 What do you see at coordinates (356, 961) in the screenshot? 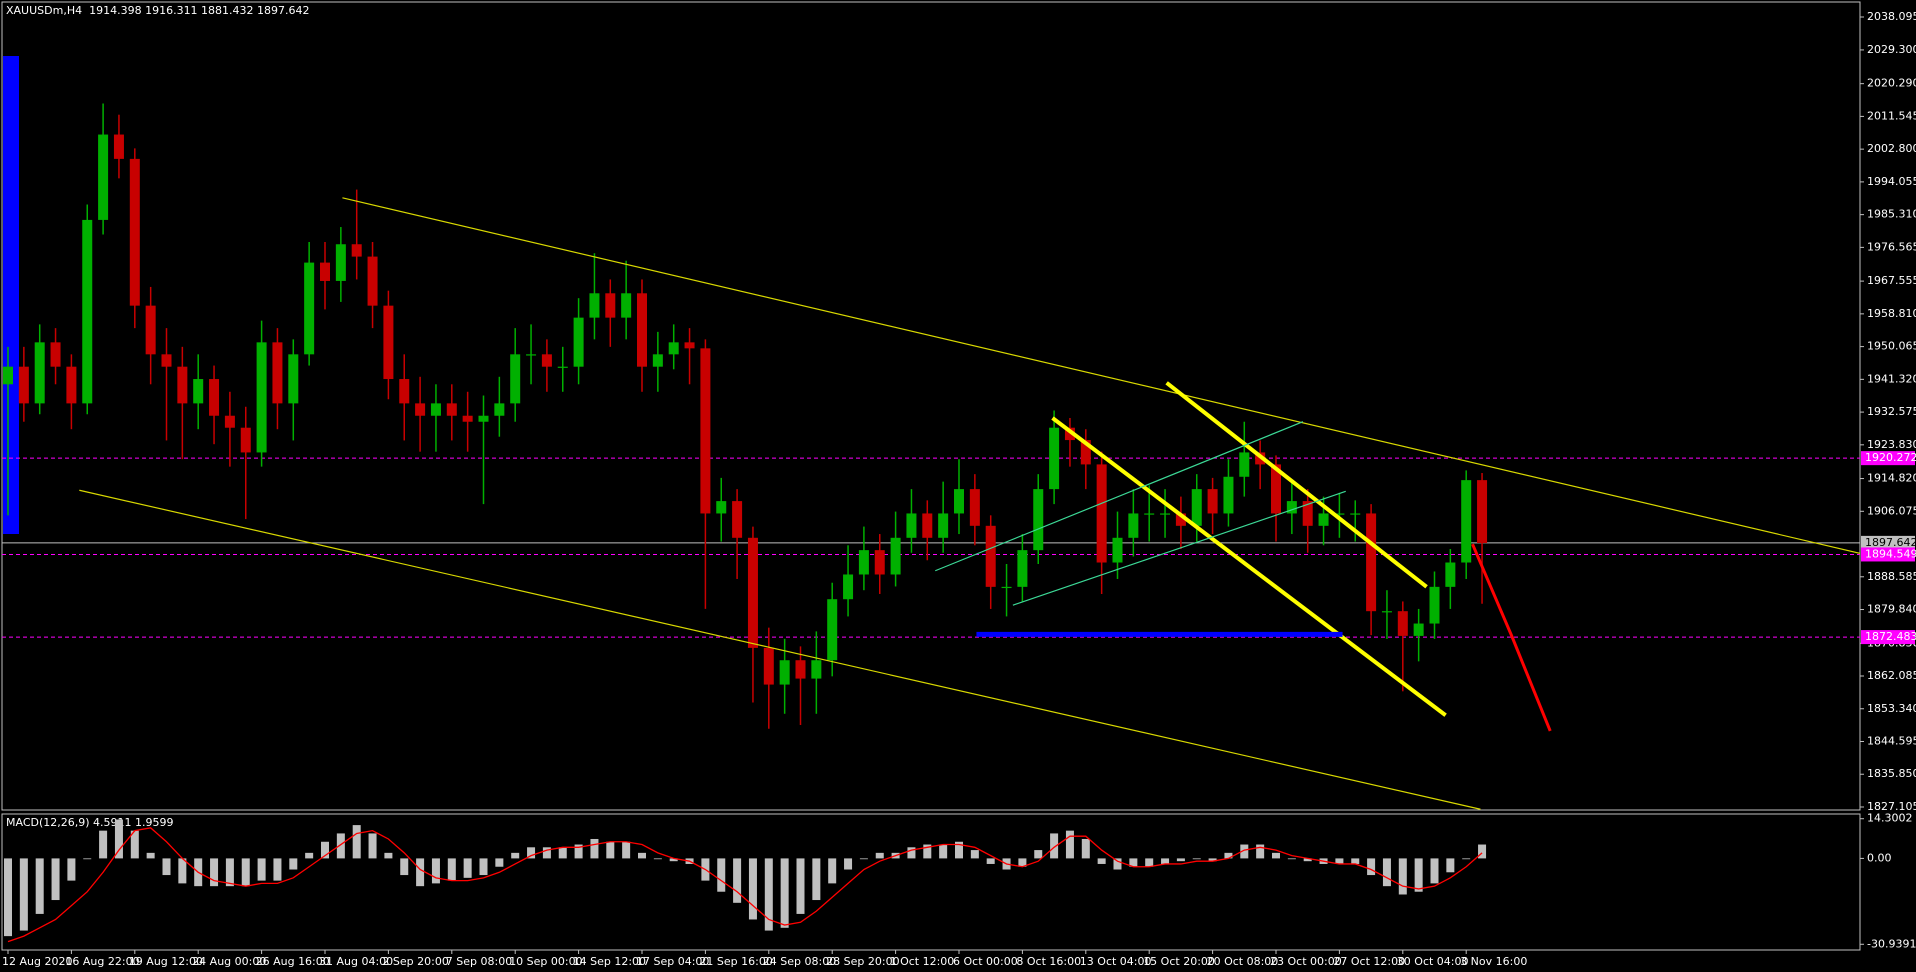
I see `x-tick-label: 31 Aug 04:00` at bounding box center [356, 961].